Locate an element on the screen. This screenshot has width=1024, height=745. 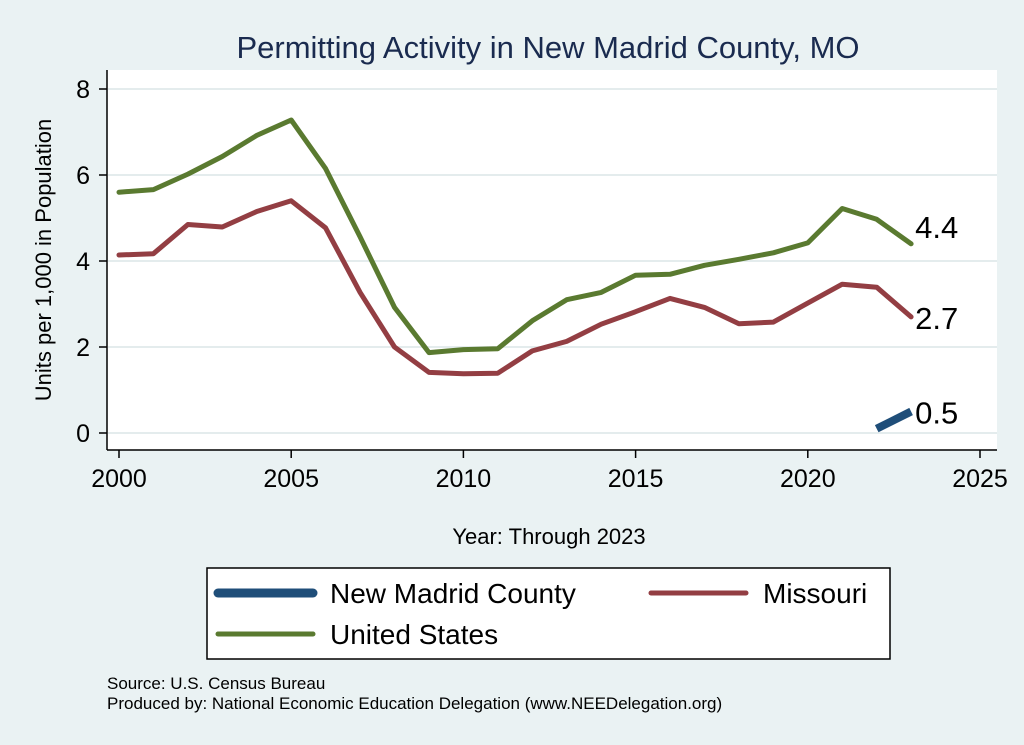
end-labels: 0.5 2.7 4.4 is located at coordinates (936, 320).